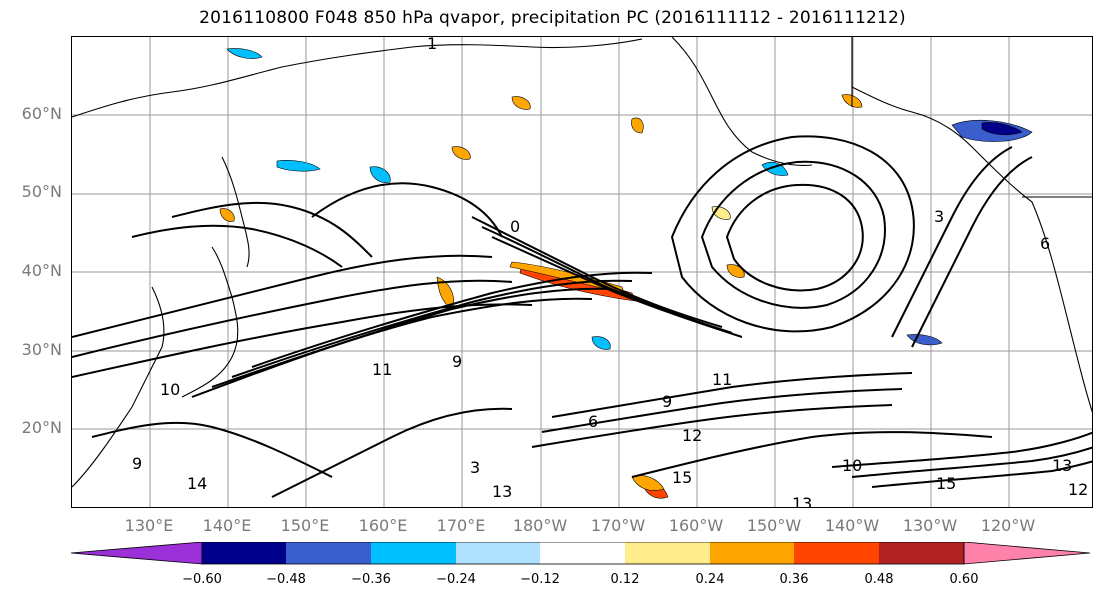  Describe the element at coordinates (618, 525) in the screenshot. I see `lon-label-170w: 170°W` at that location.